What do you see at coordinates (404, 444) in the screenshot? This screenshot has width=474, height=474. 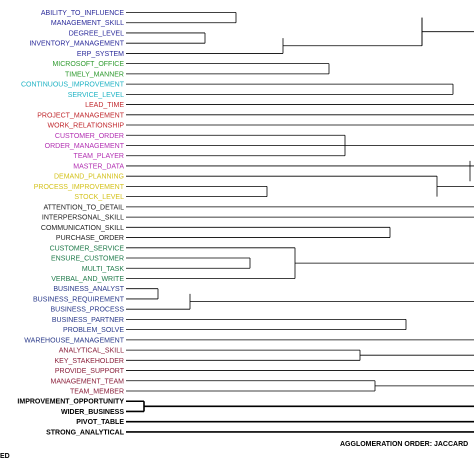 I see `agglomeration-order-label: AGGLOMERATION ORDER: JACCARD` at bounding box center [404, 444].